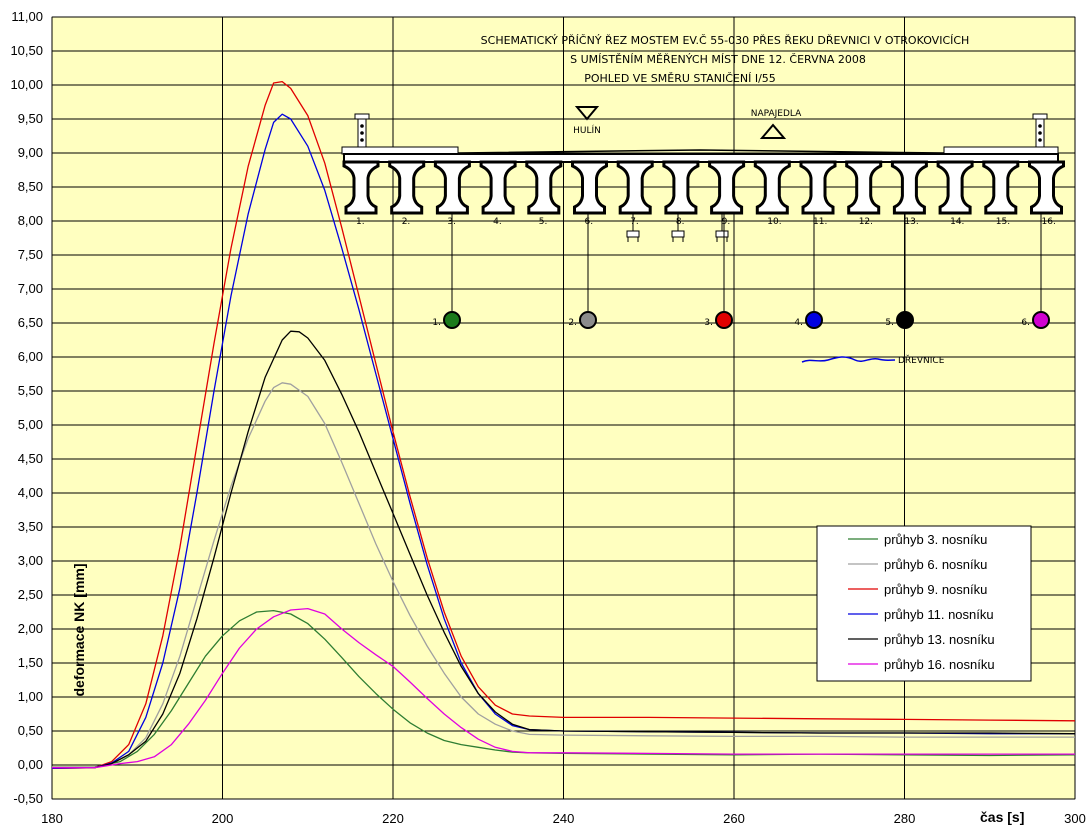  I want to click on y-tick-label: 9,00, so click(30, 152).